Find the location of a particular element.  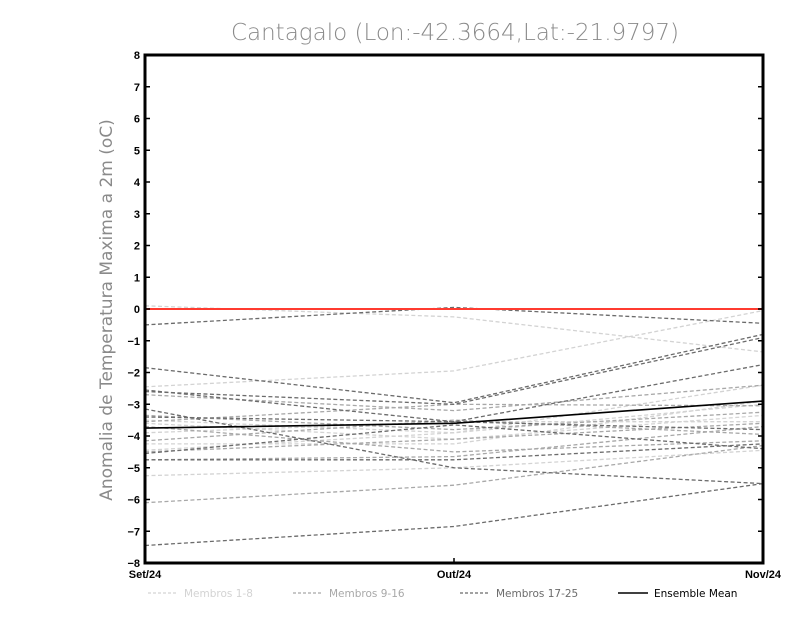

y-tick-label: 1 is located at coordinates (137, 278).